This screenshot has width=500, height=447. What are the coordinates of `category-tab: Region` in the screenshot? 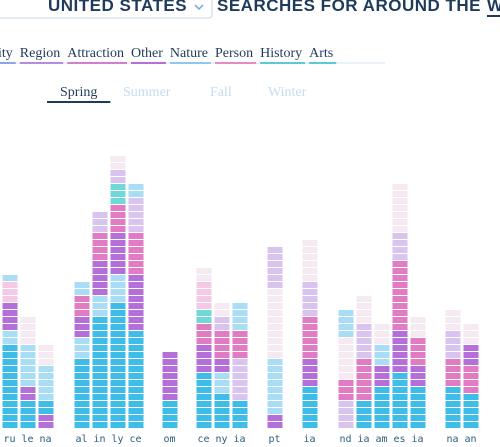 It's located at (40, 53).